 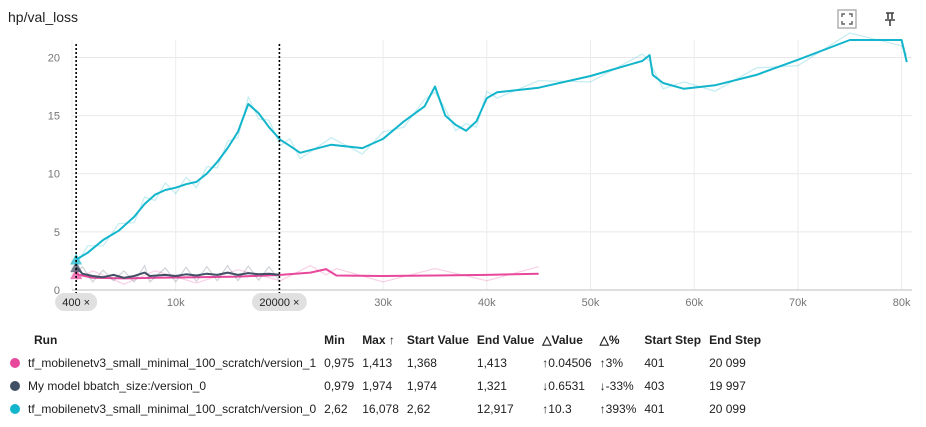 I want to click on cell-sstep: 403, so click(x=654, y=385).